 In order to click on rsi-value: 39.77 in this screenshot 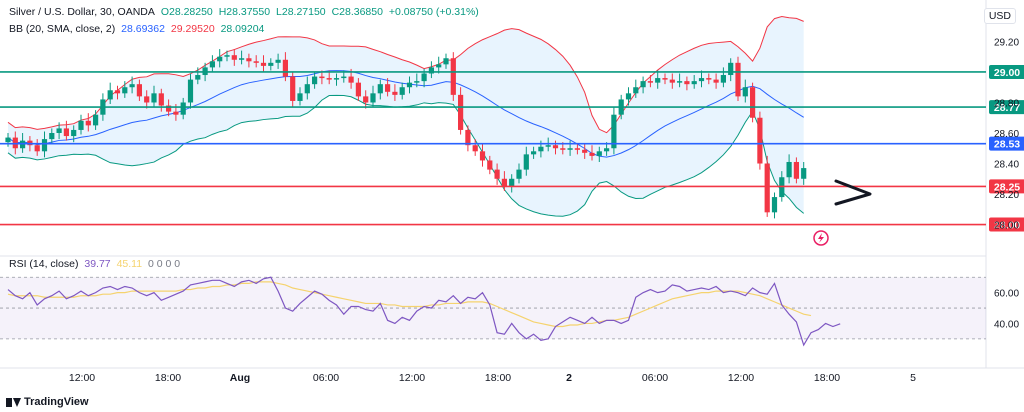, I will do `click(97, 264)`.